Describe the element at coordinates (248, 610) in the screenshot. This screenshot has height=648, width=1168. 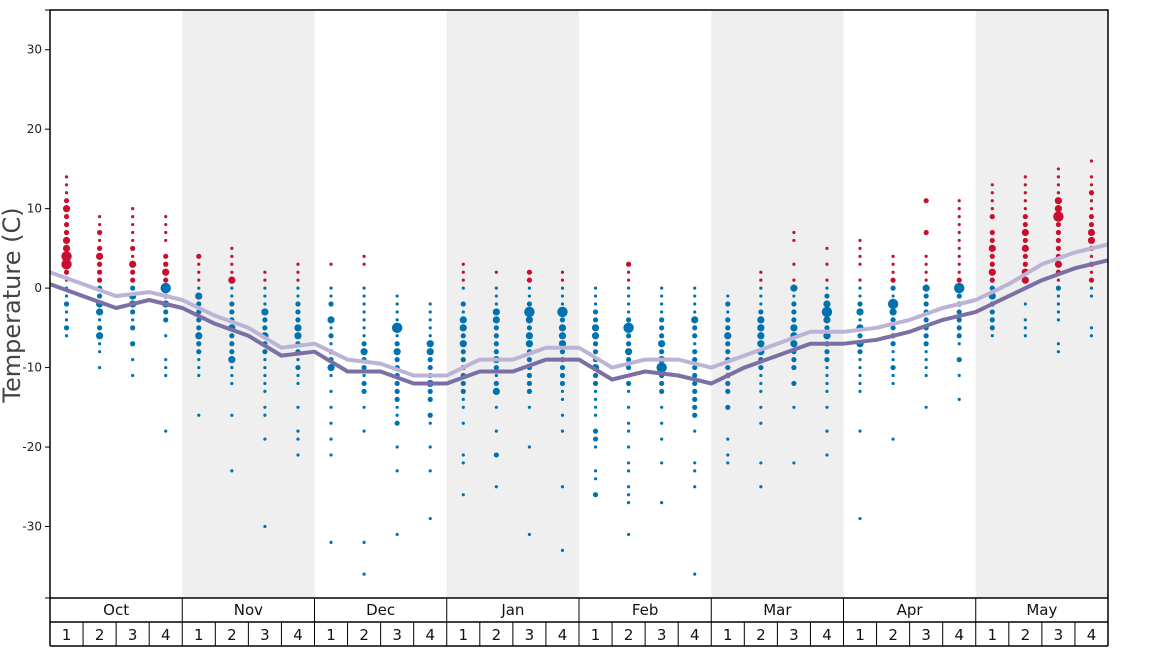
I see `month-label: Nov` at that location.